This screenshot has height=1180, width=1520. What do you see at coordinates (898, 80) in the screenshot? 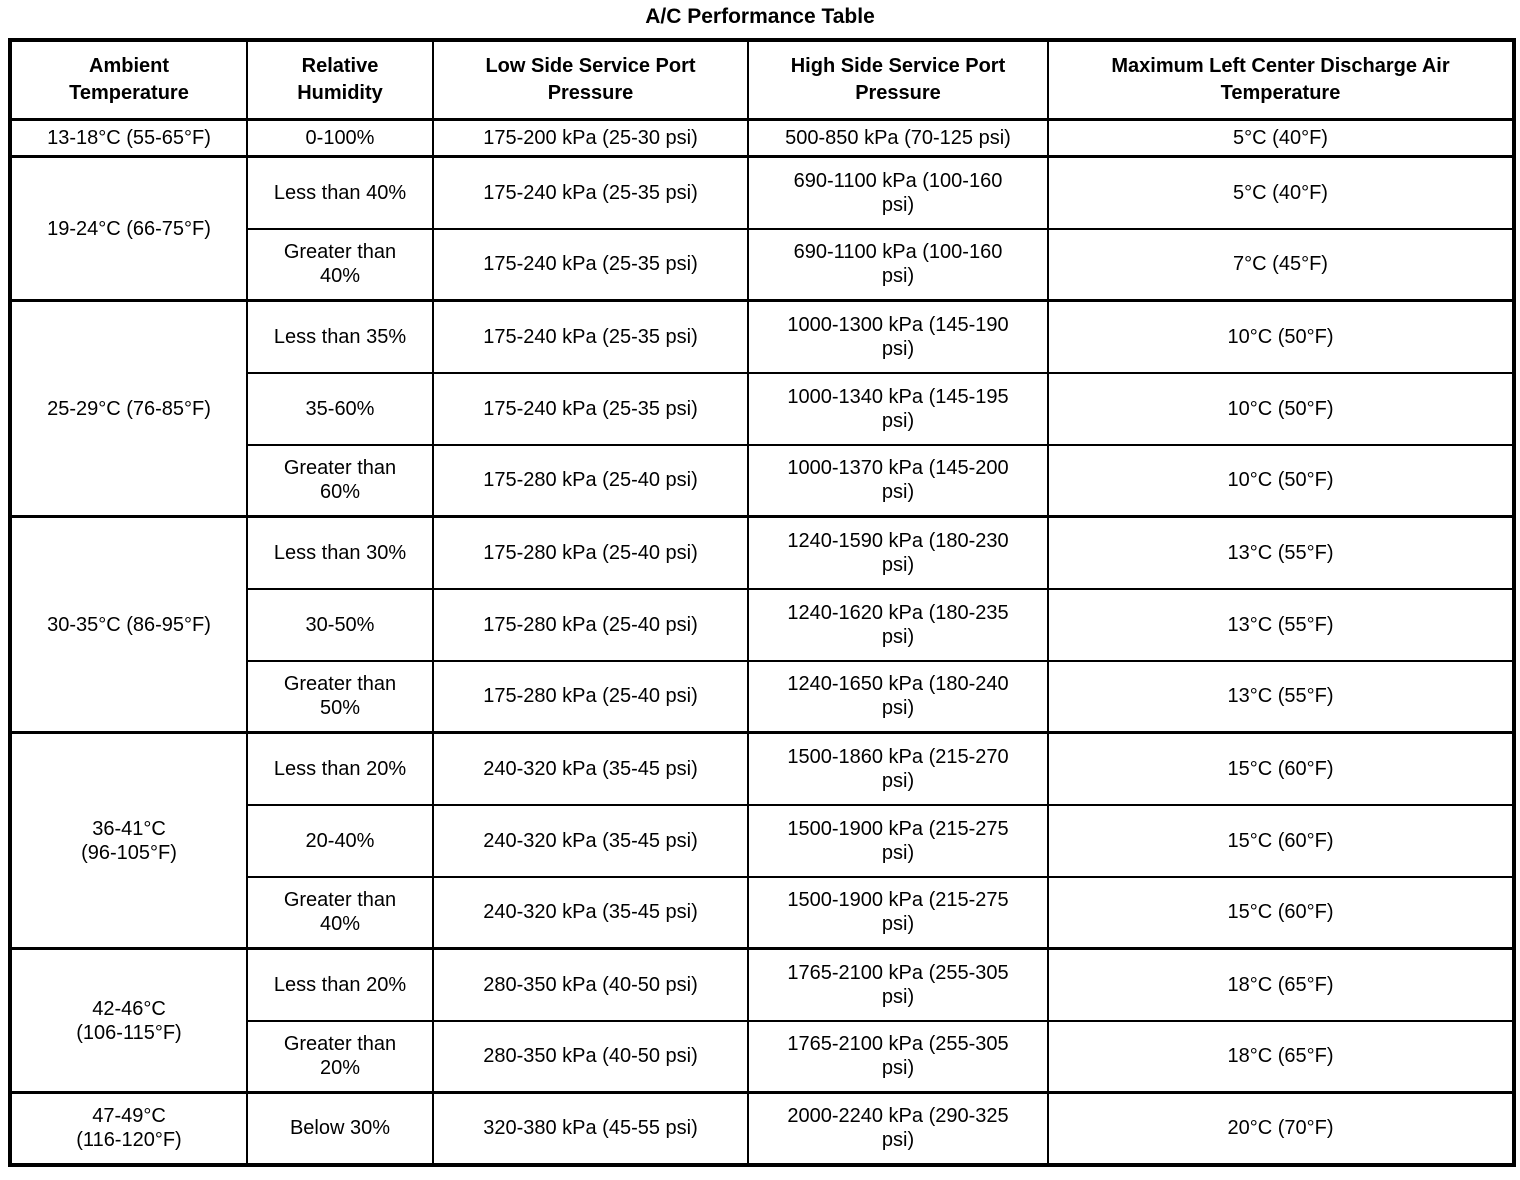
I see `column-header-high-side-pressure: High Side Service Port Pressure` at bounding box center [898, 80].